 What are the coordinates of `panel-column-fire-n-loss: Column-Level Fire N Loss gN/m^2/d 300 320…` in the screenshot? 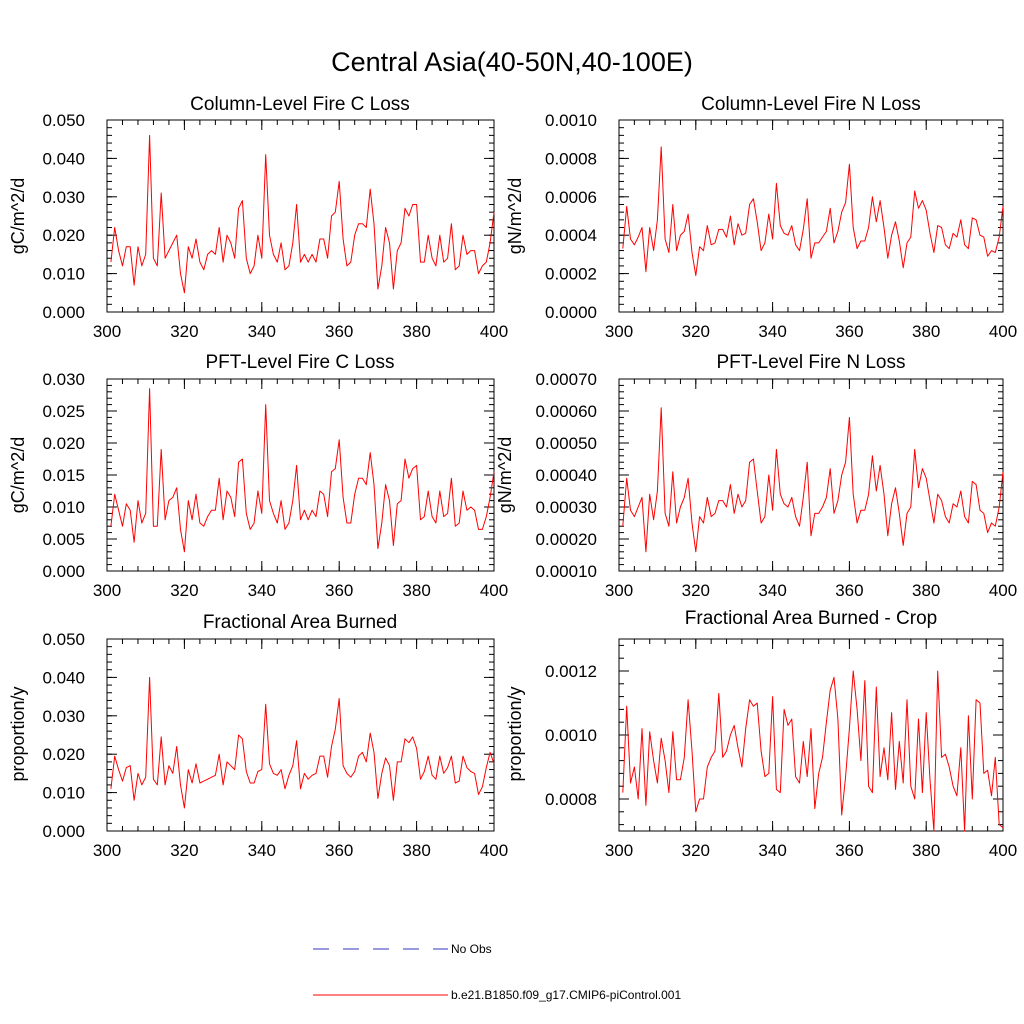 It's located at (761, 217).